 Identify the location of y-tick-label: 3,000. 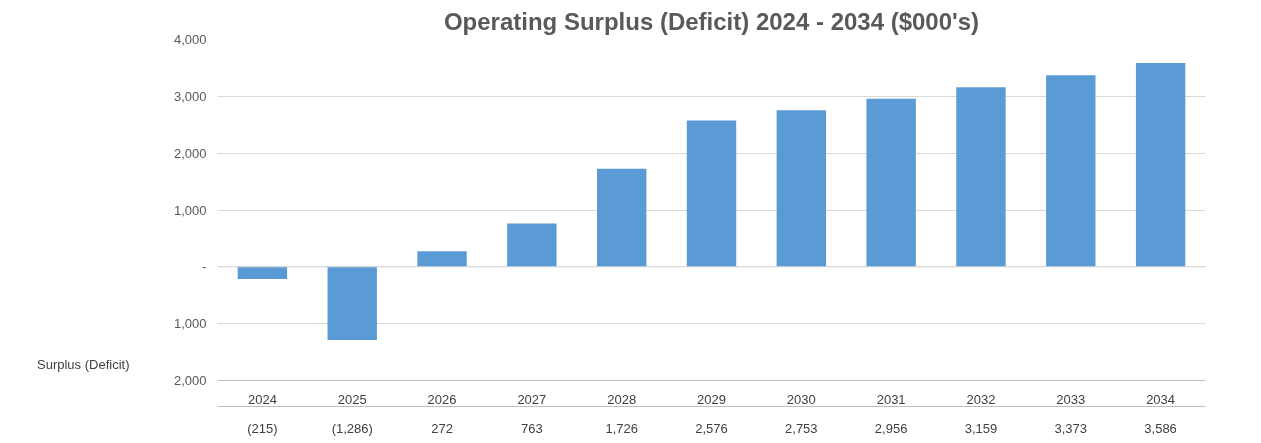
(190, 96).